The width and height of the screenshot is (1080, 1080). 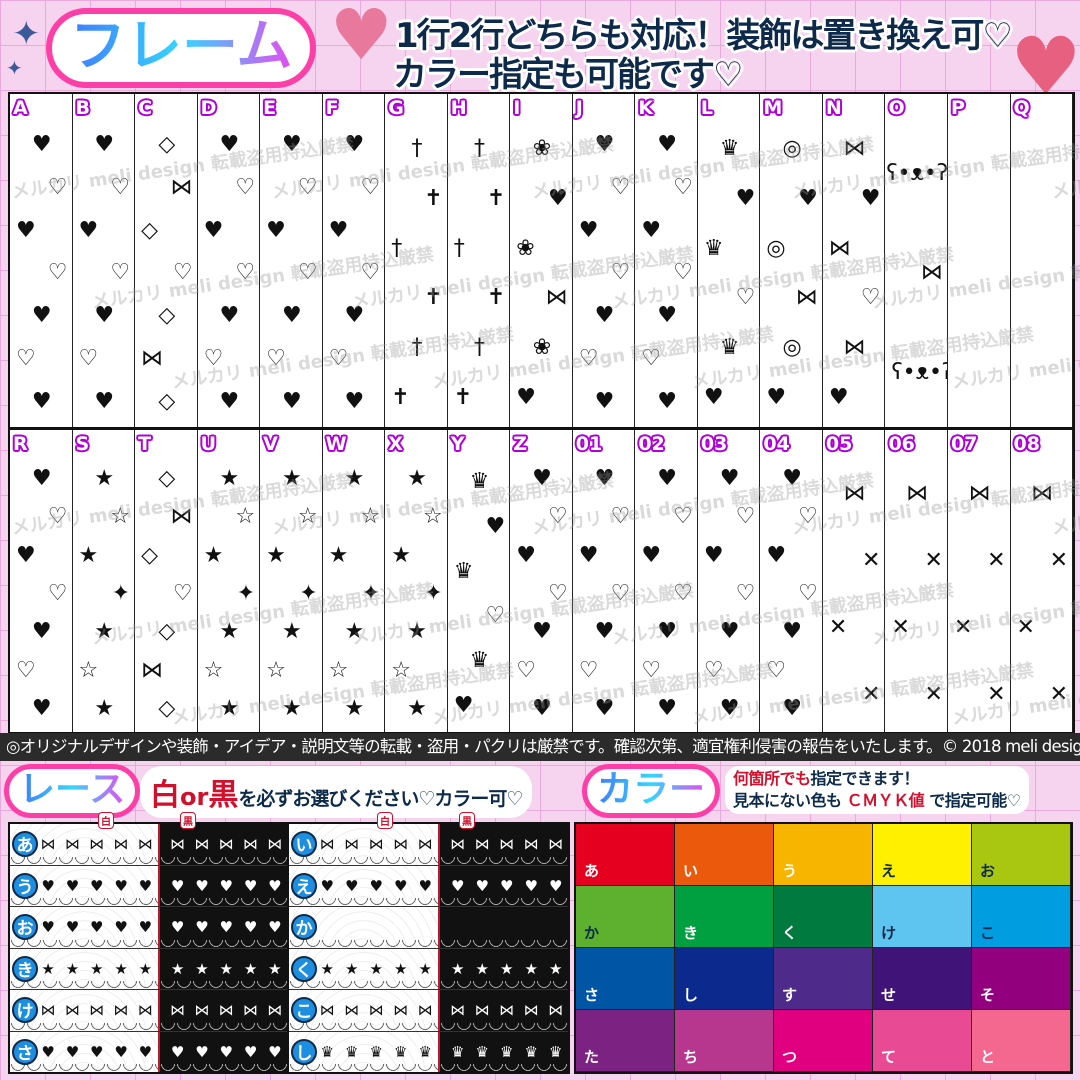 I want to click on color-swatch-お: お, so click(x=1021, y=855).